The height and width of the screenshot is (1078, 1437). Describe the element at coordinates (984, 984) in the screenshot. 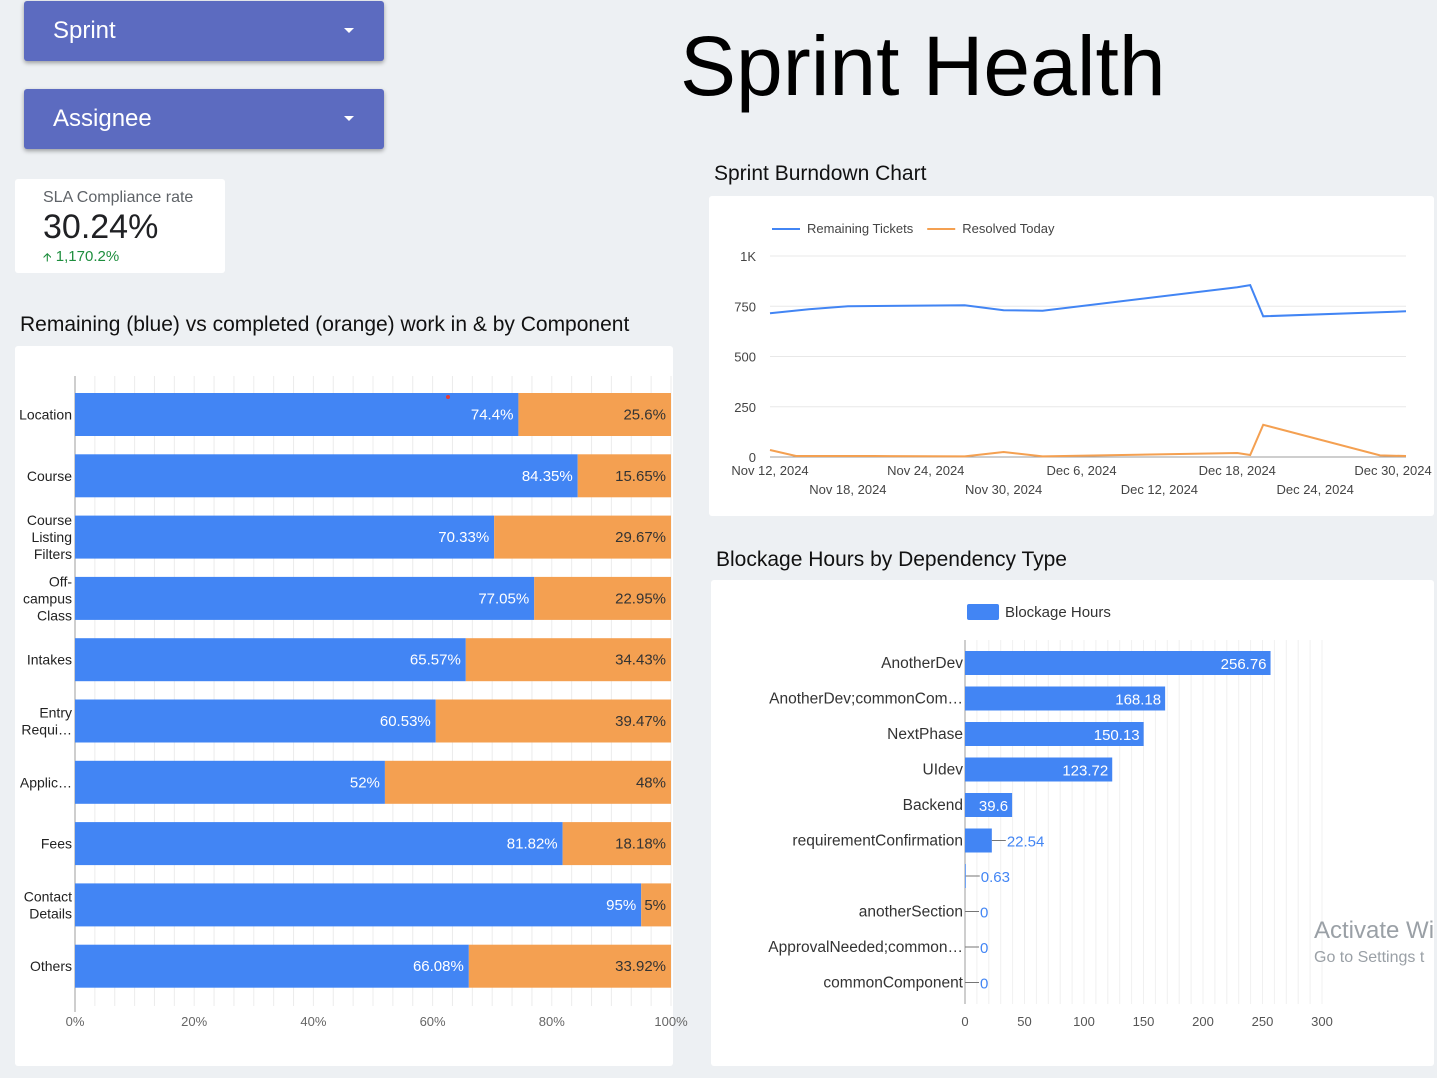

I see `data-label: 0` at that location.